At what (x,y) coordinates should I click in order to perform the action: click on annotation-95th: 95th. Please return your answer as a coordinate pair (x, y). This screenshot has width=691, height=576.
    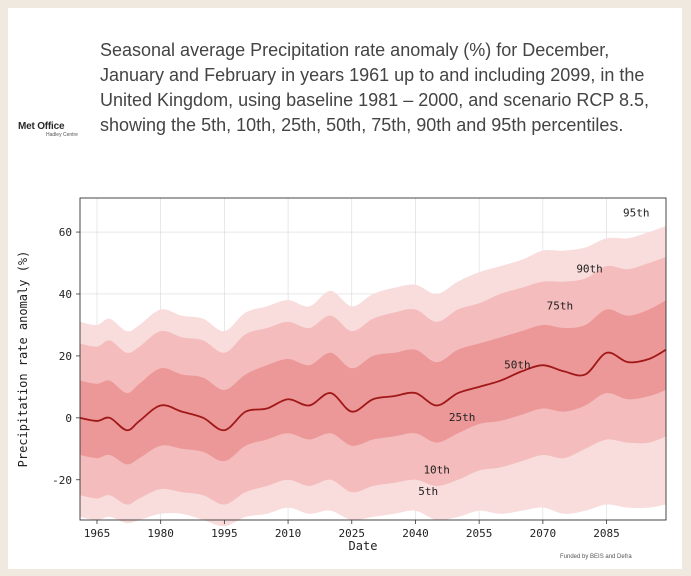
    Looking at the image, I should click on (636, 213).